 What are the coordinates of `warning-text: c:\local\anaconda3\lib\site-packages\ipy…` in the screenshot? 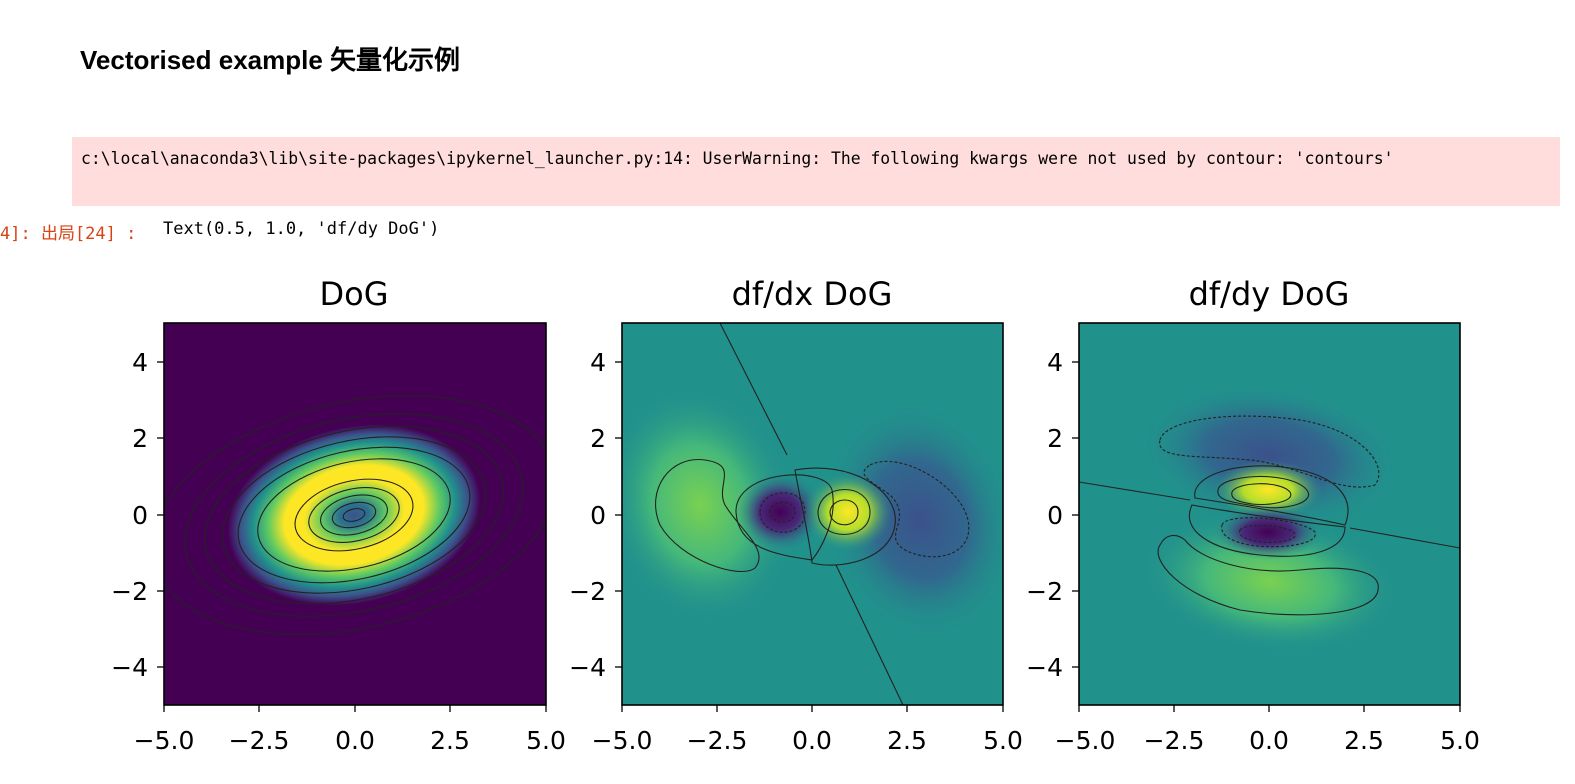 It's located at (737, 158).